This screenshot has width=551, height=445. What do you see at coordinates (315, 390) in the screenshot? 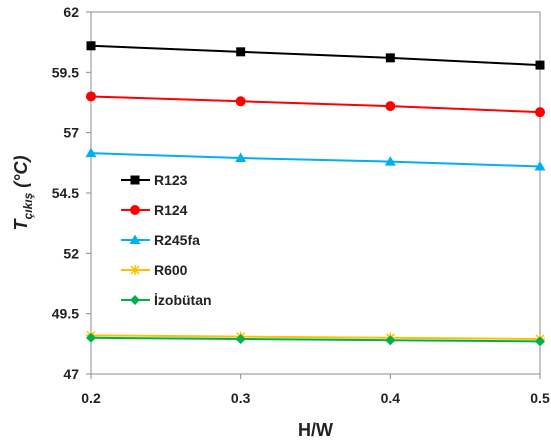
I see `x-axis-ticks: 0.2 0.3 0.4 0.5` at bounding box center [315, 390].